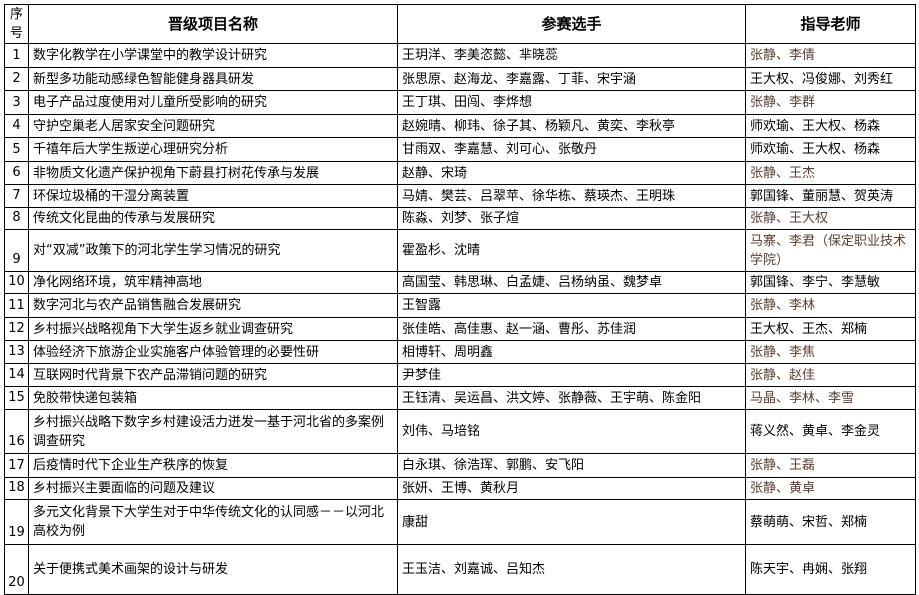 This screenshot has width=919, height=595. I want to click on row-number: 5, so click(16, 149).